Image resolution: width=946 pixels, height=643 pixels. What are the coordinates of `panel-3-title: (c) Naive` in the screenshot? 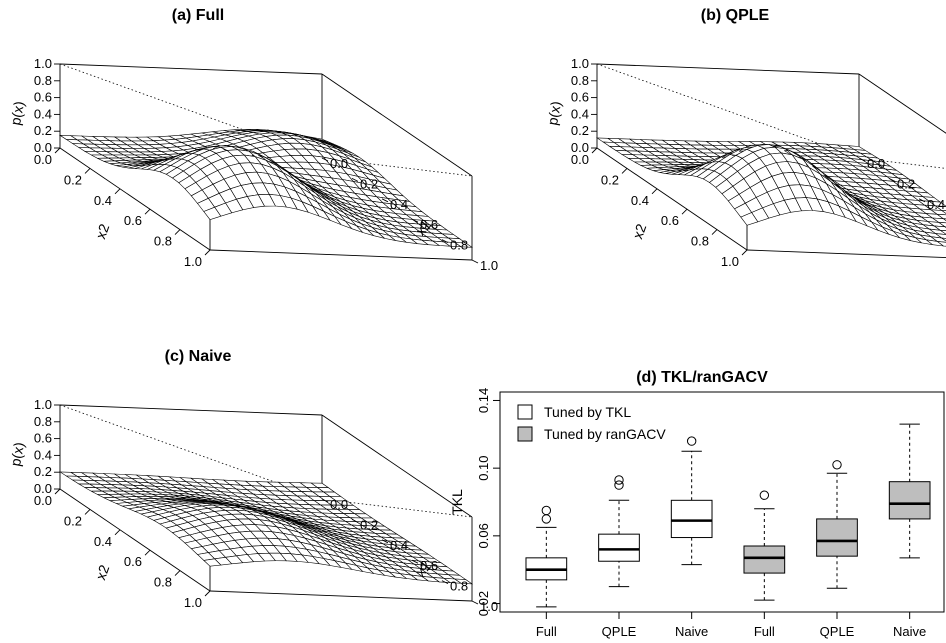 It's located at (198, 356).